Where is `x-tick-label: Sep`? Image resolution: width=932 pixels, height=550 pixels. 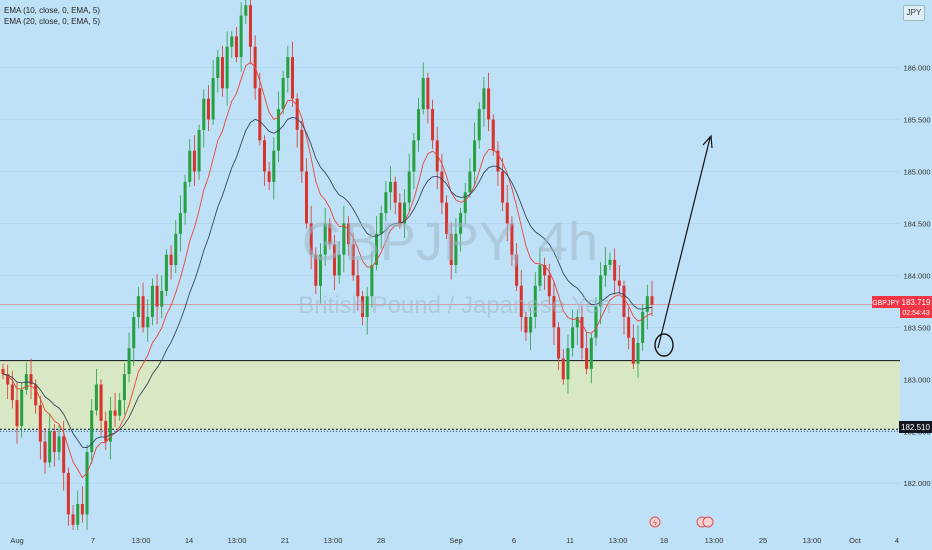
x-tick-label: Sep is located at coordinates (455, 540).